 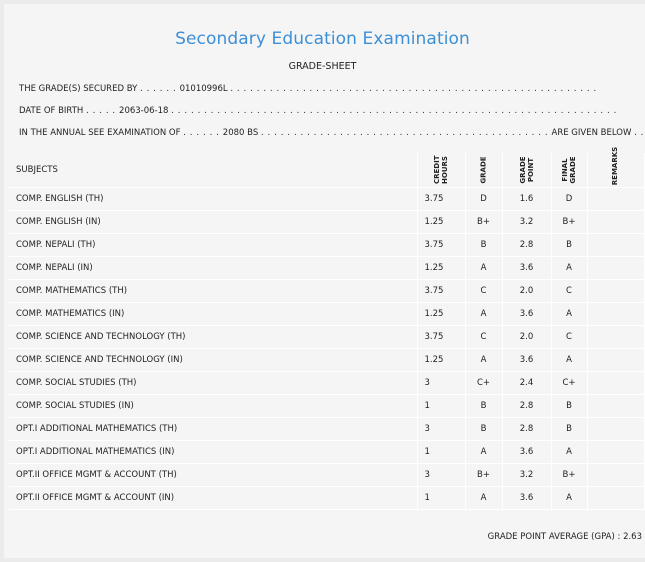 I want to click on subject-cell: OPT.I ADDITIONAL MATHEMATICS (TH), so click(x=213, y=429).